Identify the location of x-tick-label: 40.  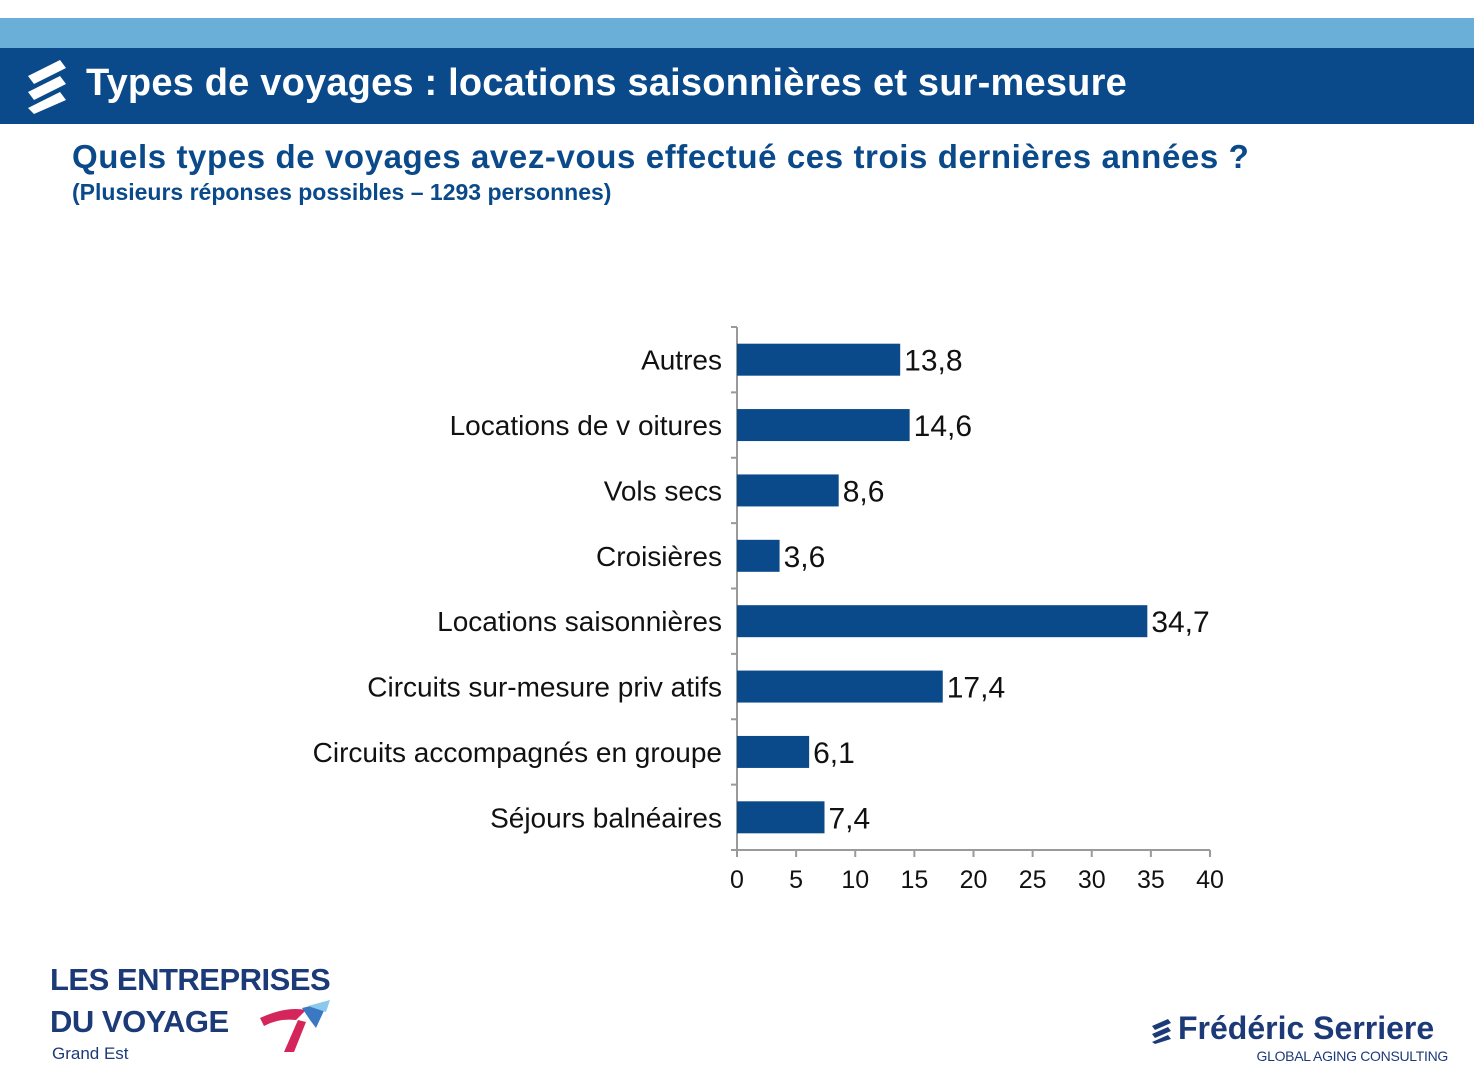
(1210, 880).